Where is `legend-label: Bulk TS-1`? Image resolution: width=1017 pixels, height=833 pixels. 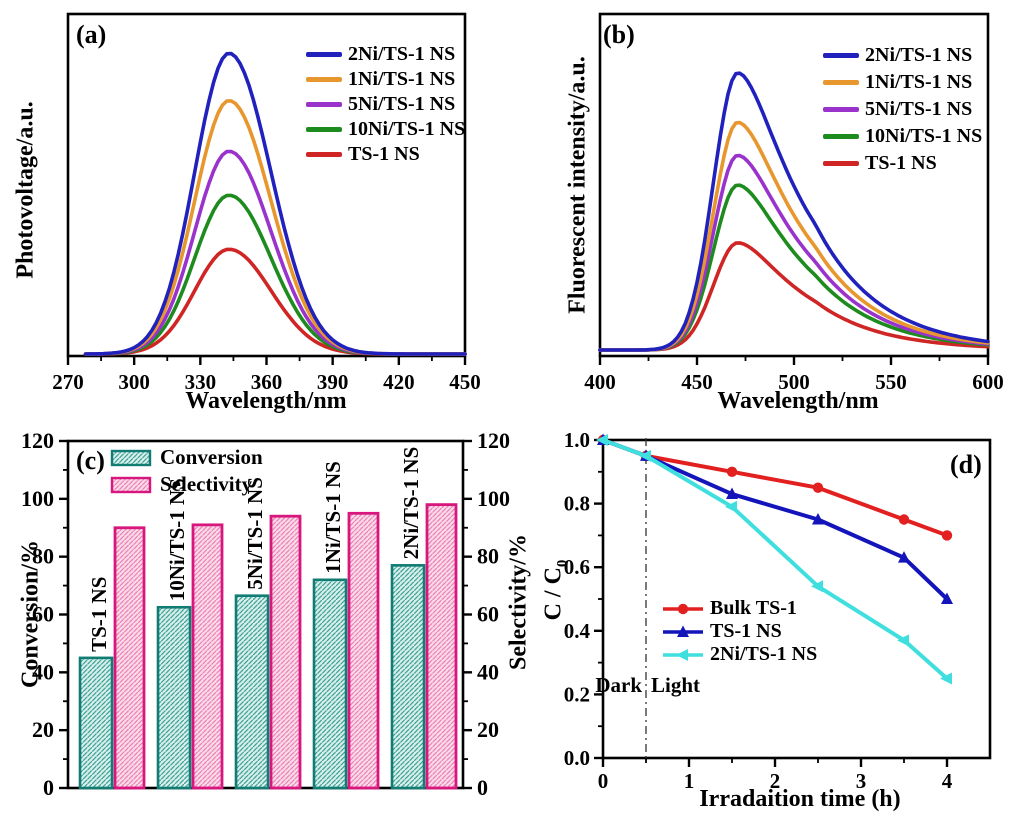 legend-label: Bulk TS-1 is located at coordinates (753, 608).